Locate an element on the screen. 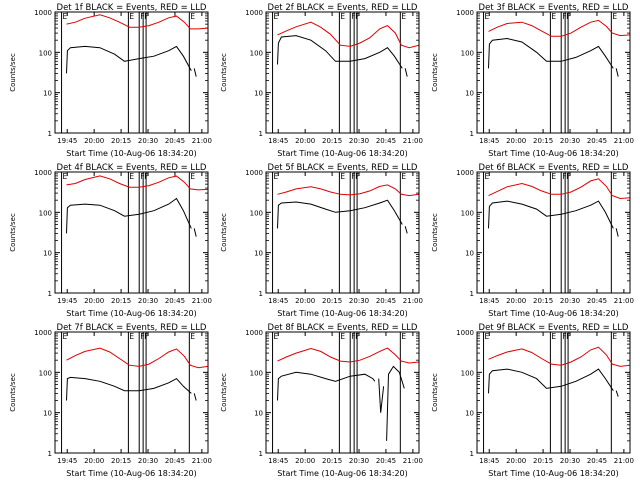 This screenshot has width=640, height=485. chart-title: Det 2f BLACK = Events, RED = LLD is located at coordinates (343, 8).